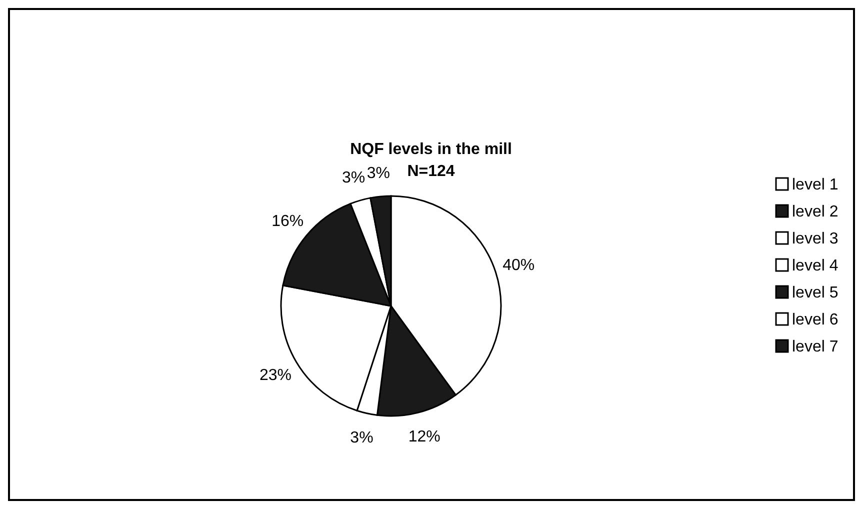  I want to click on chart-title: NQF levels in the mill, so click(431, 149).